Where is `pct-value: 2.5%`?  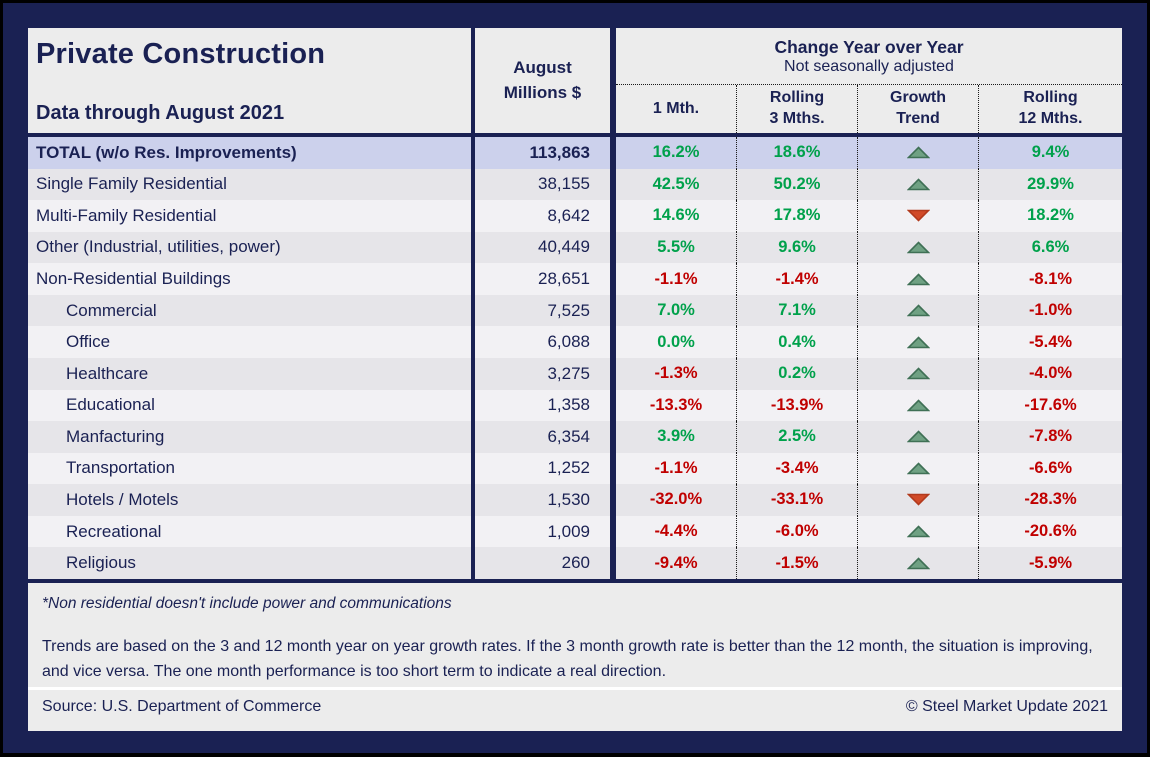 pct-value: 2.5% is located at coordinates (797, 437).